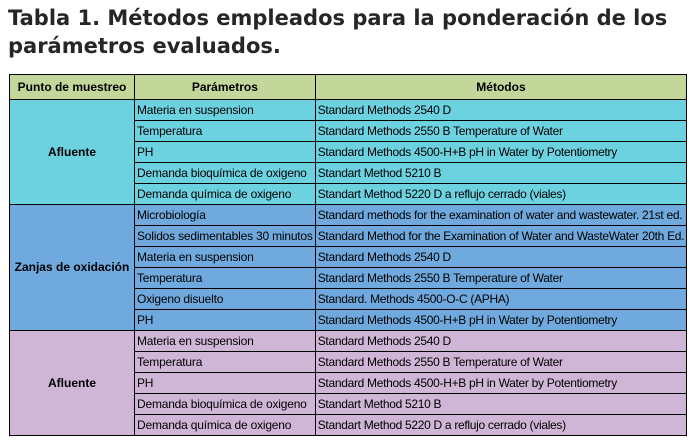 This screenshot has width=689, height=443. Describe the element at coordinates (501, 299) in the screenshot. I see `method-cell: Standard. Methods 4500-O-C (APHA)` at that location.